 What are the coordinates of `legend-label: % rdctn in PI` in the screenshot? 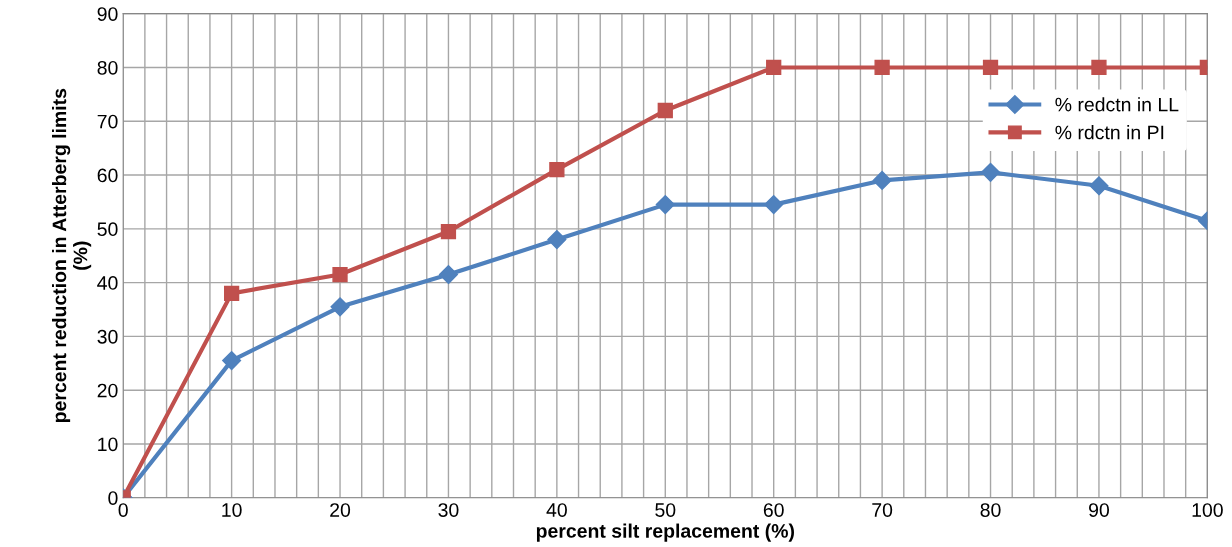 It's located at (1109, 132).